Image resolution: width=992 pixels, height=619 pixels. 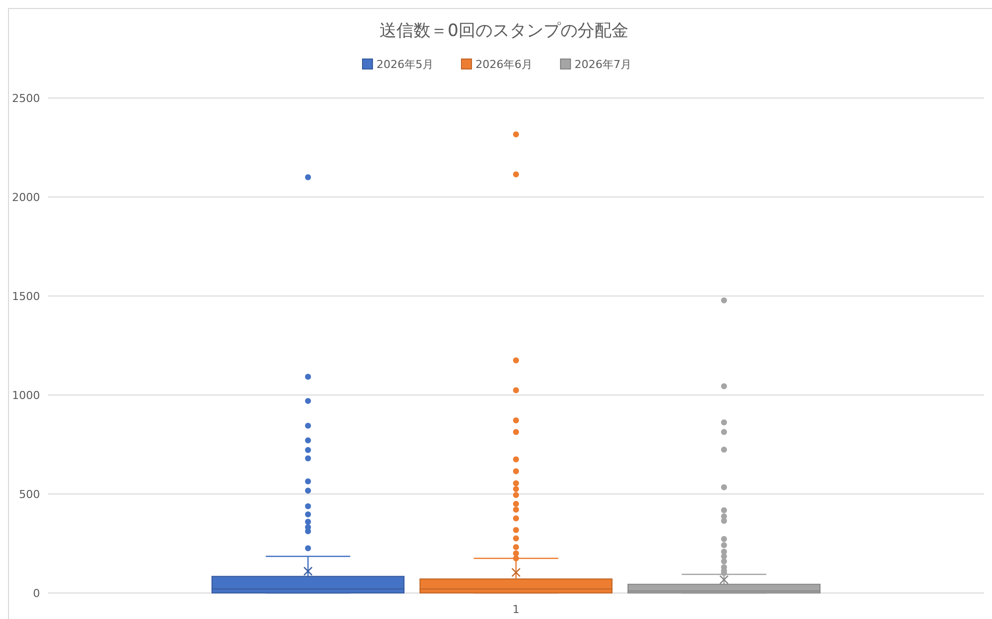 I want to click on x-tick-label: 1, so click(x=516, y=609).